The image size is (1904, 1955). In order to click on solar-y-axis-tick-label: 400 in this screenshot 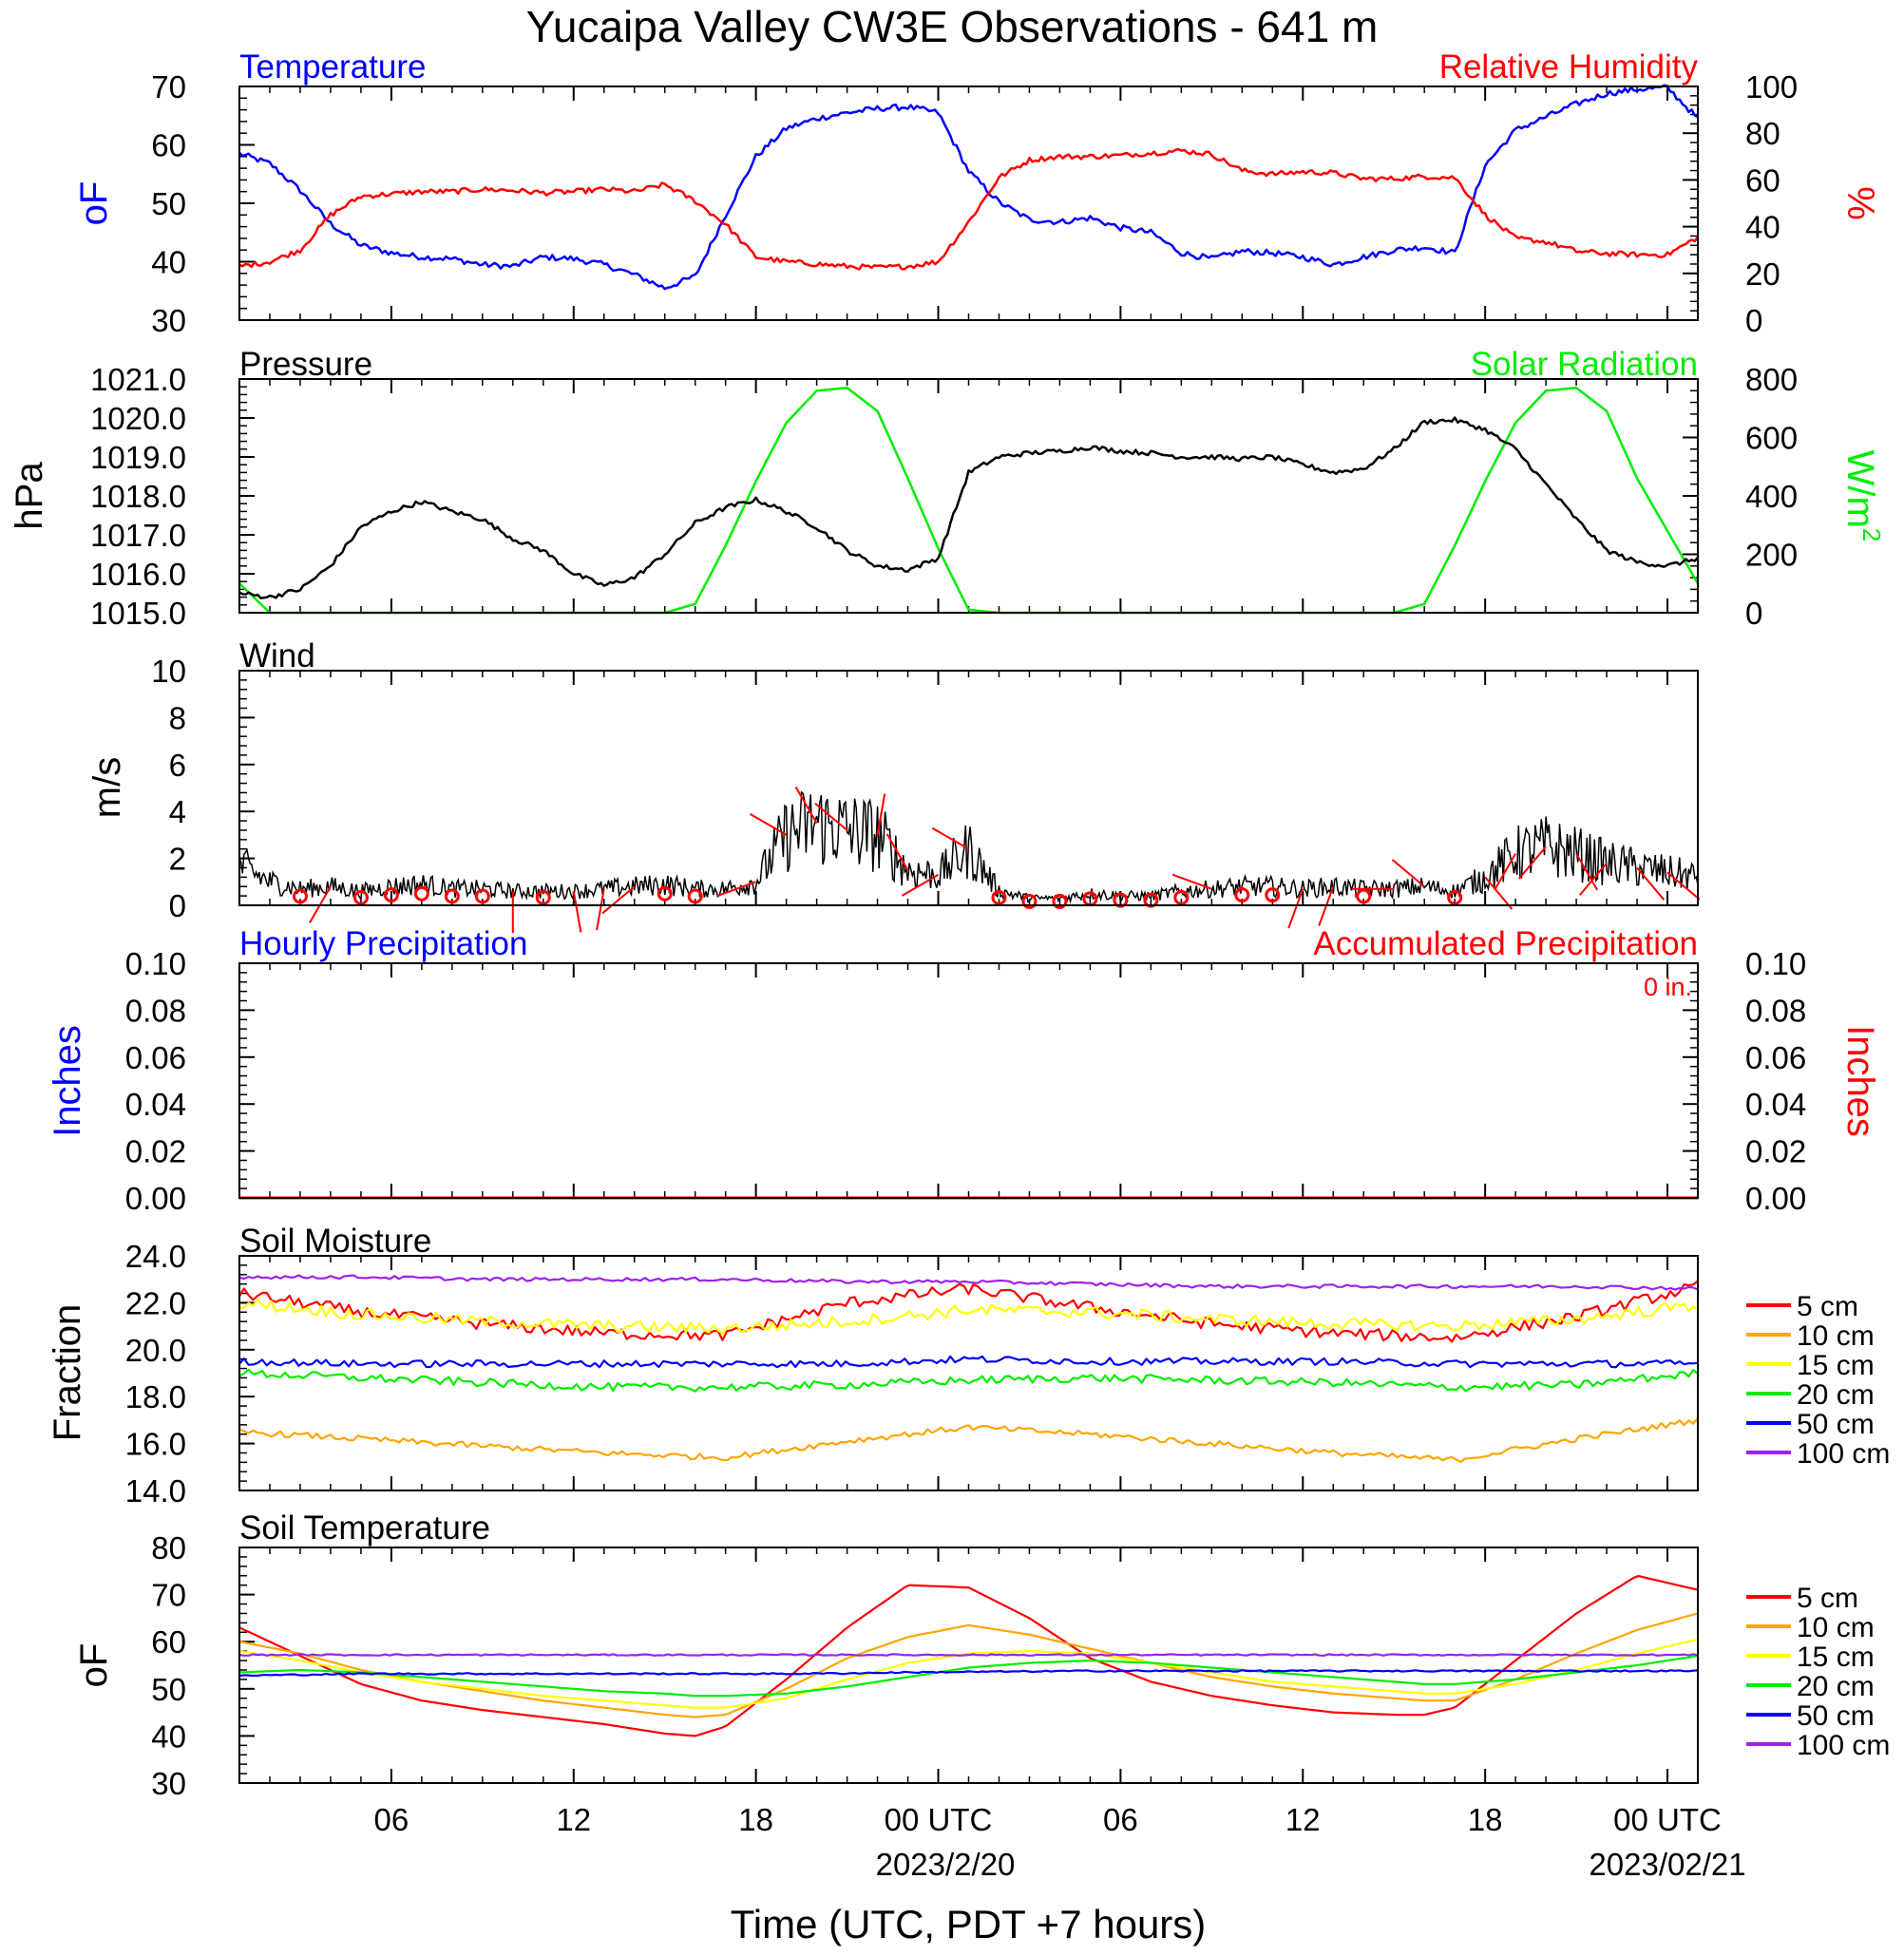, I will do `click(1771, 496)`.